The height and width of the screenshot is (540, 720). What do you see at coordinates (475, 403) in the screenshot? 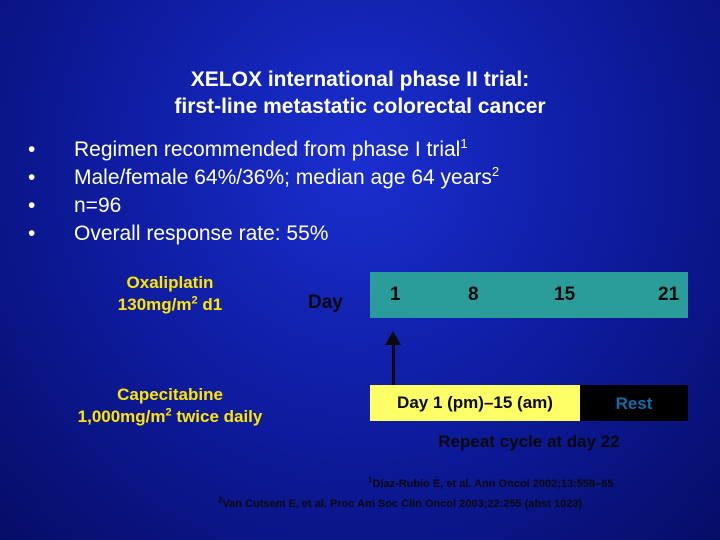
I see `dosing-period-box: Day 1 (pm)–15 (am)` at bounding box center [475, 403].